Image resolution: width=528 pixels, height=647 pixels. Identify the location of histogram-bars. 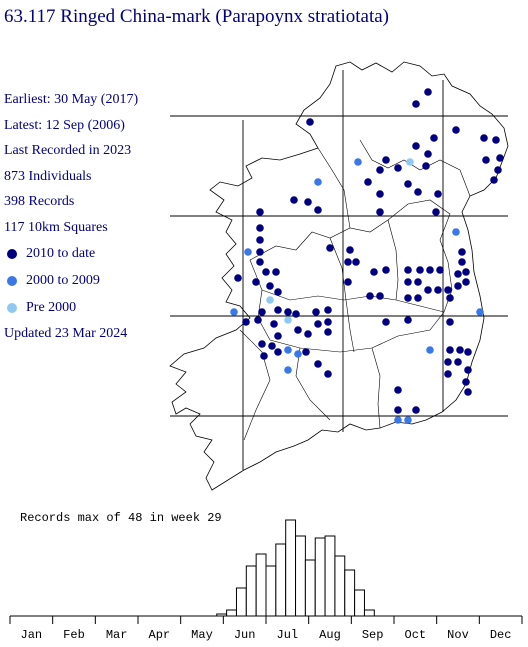
(295, 568).